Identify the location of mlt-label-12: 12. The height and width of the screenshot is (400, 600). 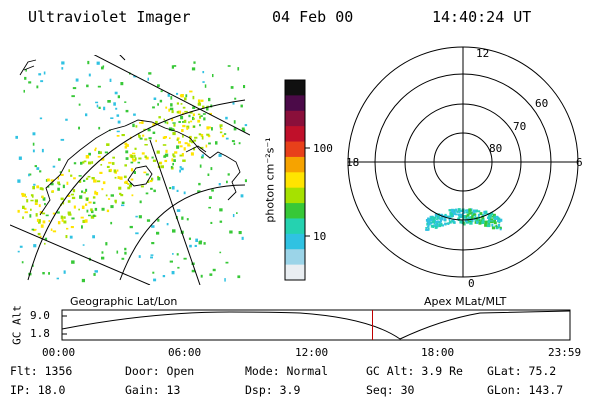
(483, 53).